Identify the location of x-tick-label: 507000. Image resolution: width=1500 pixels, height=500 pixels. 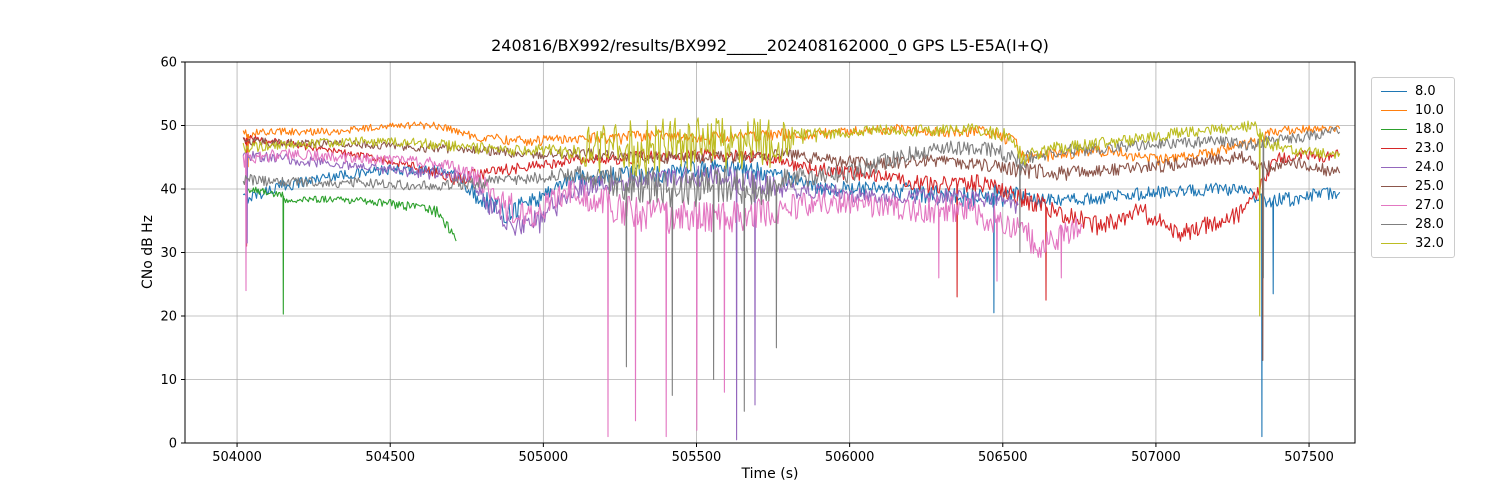
(1156, 457).